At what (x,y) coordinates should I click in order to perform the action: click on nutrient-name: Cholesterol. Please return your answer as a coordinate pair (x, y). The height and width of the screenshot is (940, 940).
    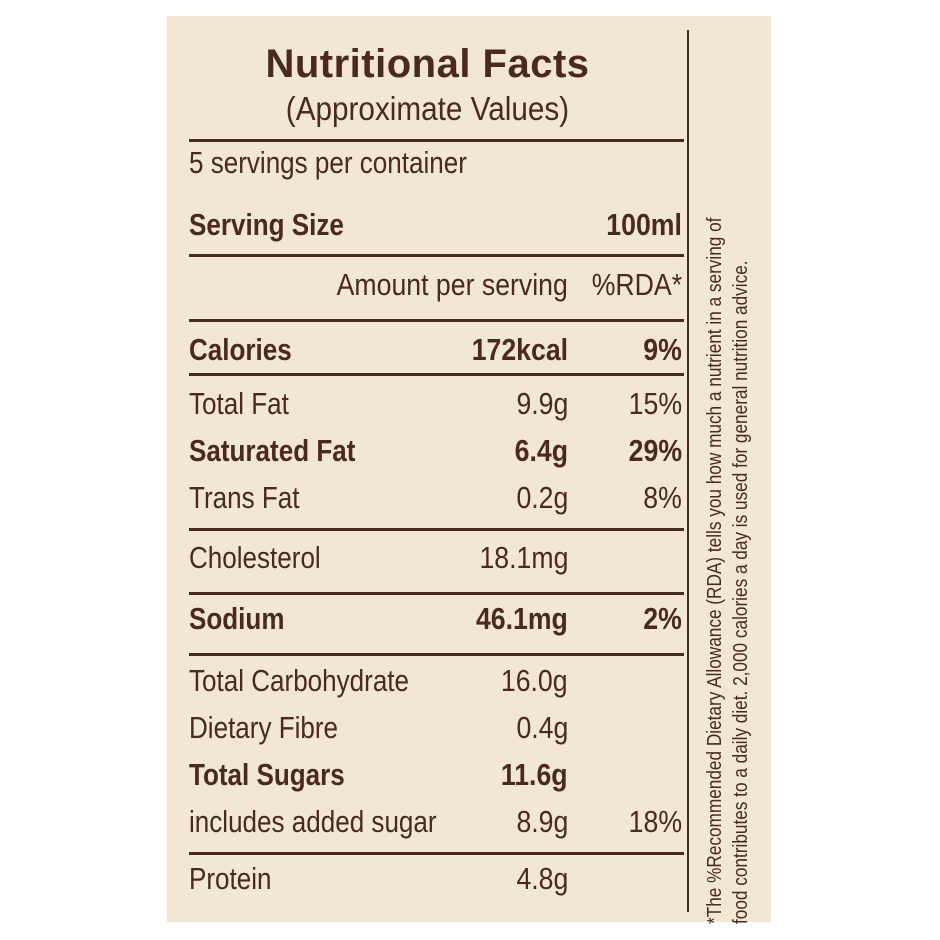
    Looking at the image, I should click on (255, 557).